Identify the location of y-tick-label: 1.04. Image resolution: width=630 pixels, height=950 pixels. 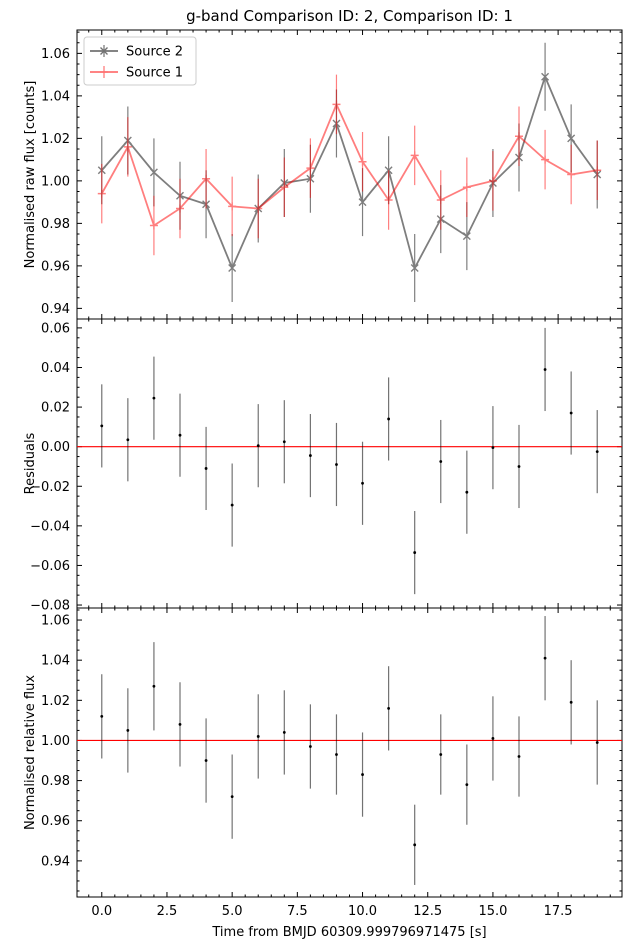
(55, 661).